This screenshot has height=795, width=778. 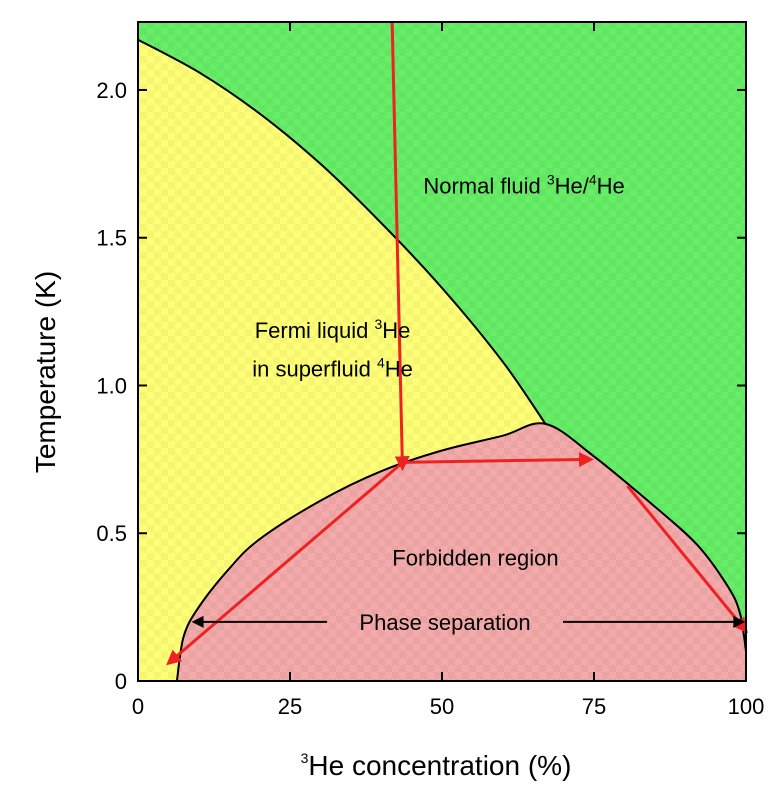 What do you see at coordinates (594, 706) in the screenshot?
I see `x-tick-label: 75` at bounding box center [594, 706].